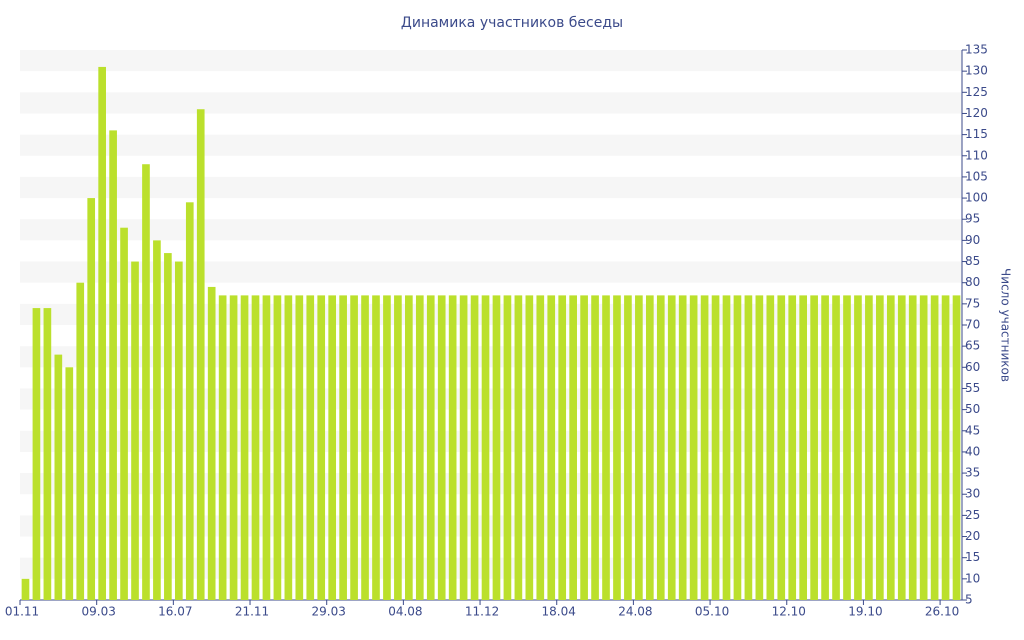 The width and height of the screenshot is (1024, 640). I want to click on y-tick-label: 120, so click(976, 113).